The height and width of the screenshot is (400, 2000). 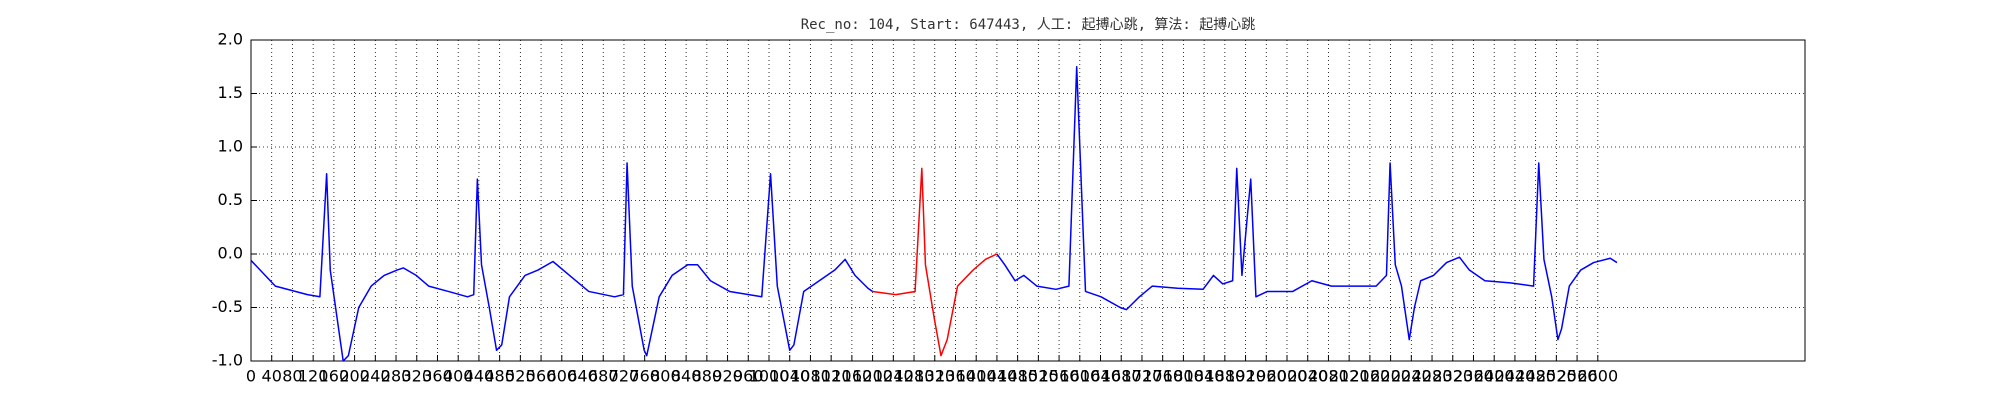 What do you see at coordinates (458, 376) in the screenshot?
I see `x-tick-label: 400` at bounding box center [458, 376].